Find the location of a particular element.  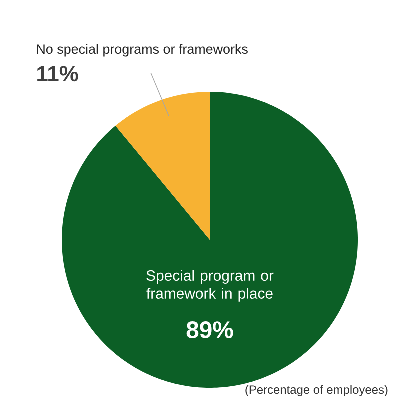

slice-label: Special program or framework in place is located at coordinates (210, 286).